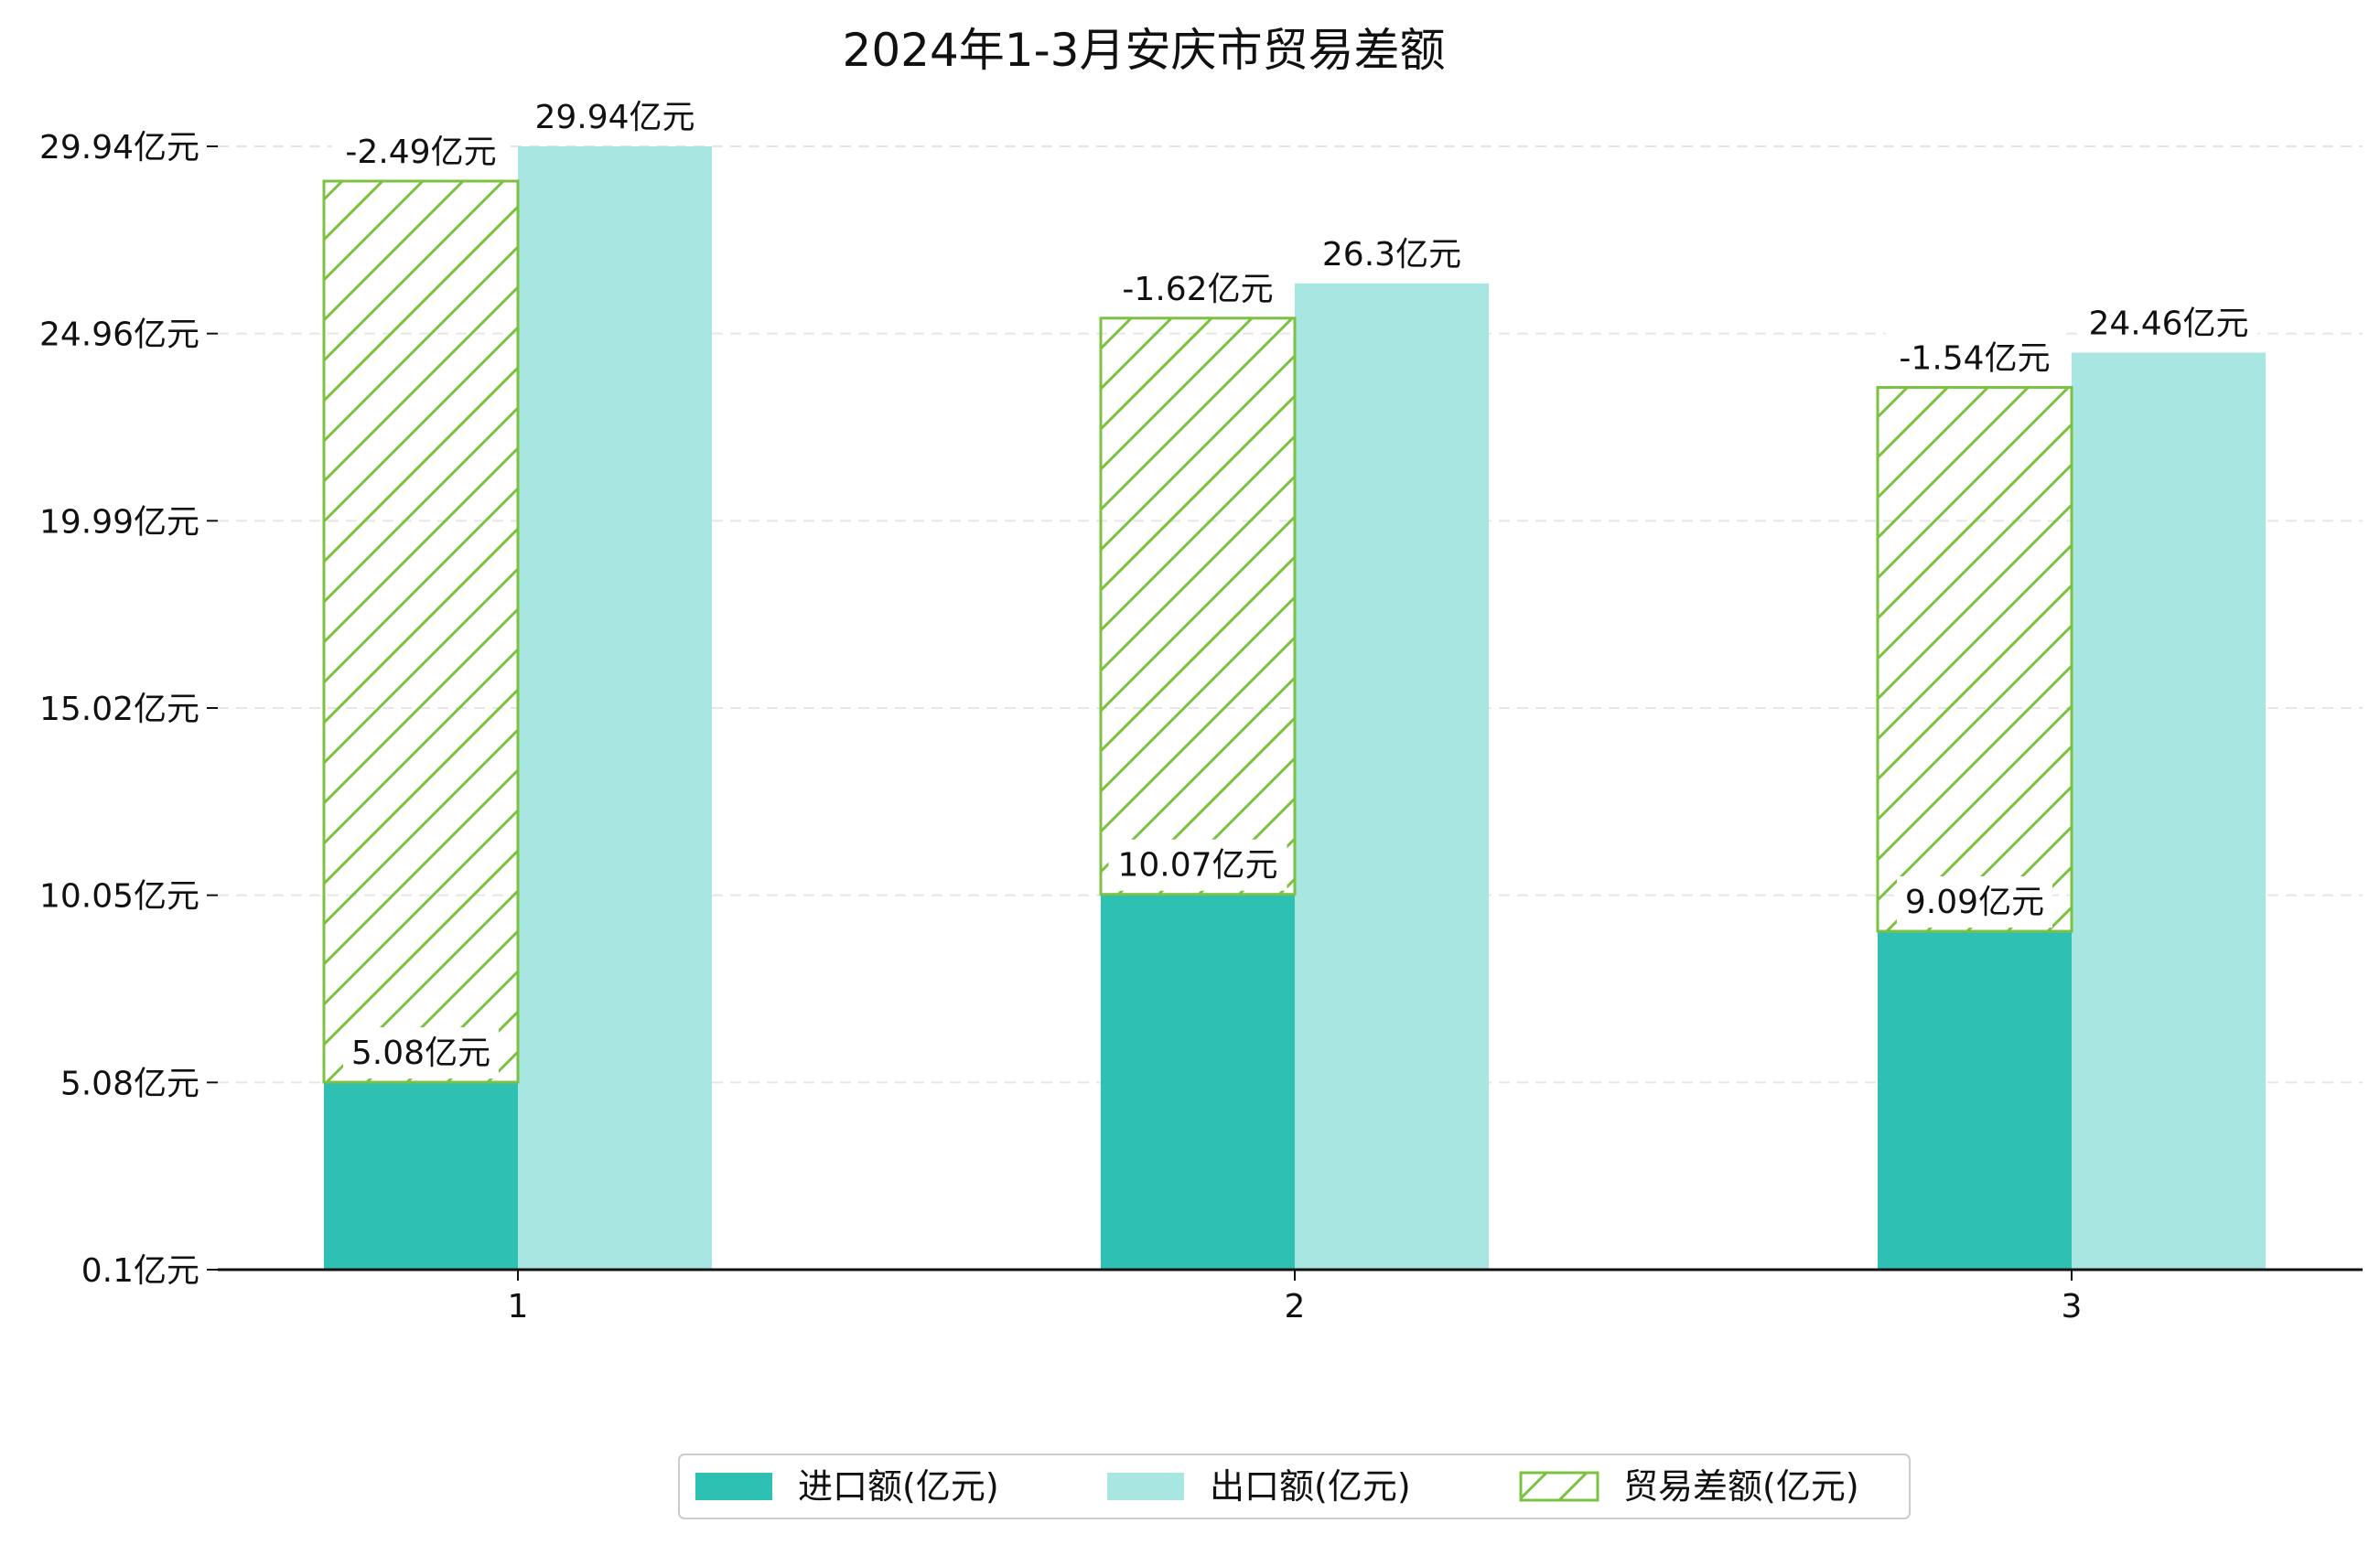  I want to click on legend-label: 出口额(亿元), so click(1310, 1487).